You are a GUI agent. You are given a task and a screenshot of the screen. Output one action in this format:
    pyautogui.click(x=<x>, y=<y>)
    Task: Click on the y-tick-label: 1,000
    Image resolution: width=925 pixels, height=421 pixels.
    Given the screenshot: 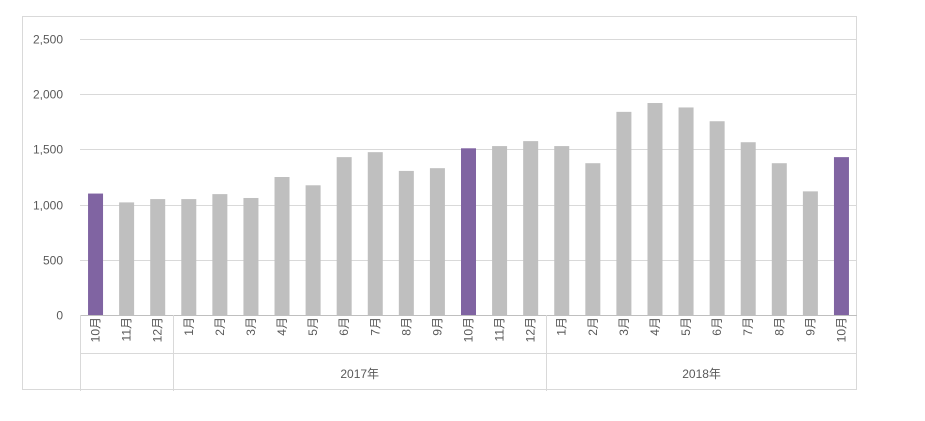 What is the action you would take?
    pyautogui.click(x=48, y=206)
    